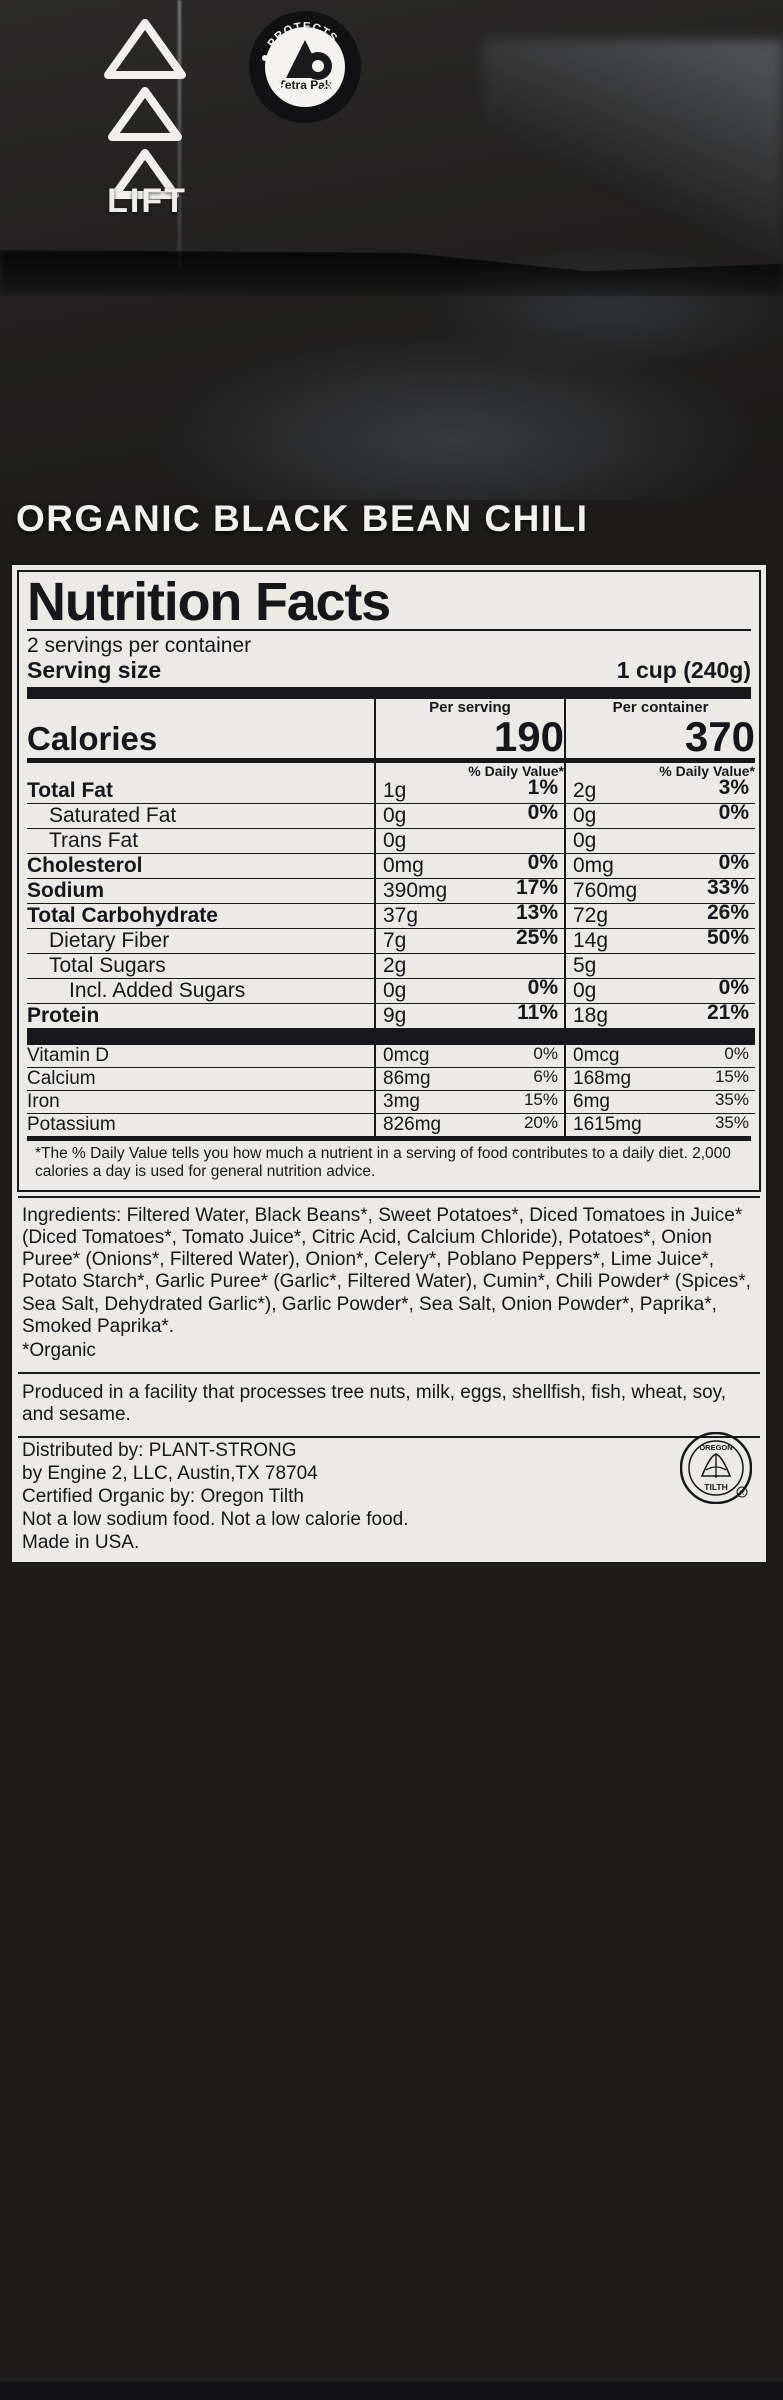 Image resolution: width=783 pixels, height=2400 pixels. Describe the element at coordinates (469, 890) in the screenshot. I see `nutrient-value-cell: 390mg 17%` at that location.